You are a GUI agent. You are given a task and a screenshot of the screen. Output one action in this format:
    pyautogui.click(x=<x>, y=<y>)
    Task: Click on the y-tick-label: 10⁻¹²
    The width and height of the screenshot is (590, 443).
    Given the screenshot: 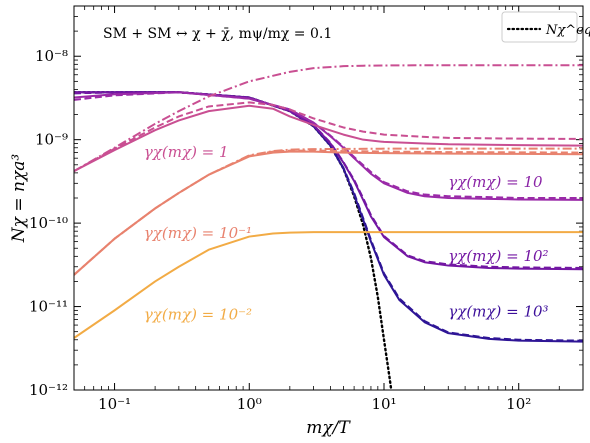 What is the action you would take?
    pyautogui.click(x=48, y=390)
    